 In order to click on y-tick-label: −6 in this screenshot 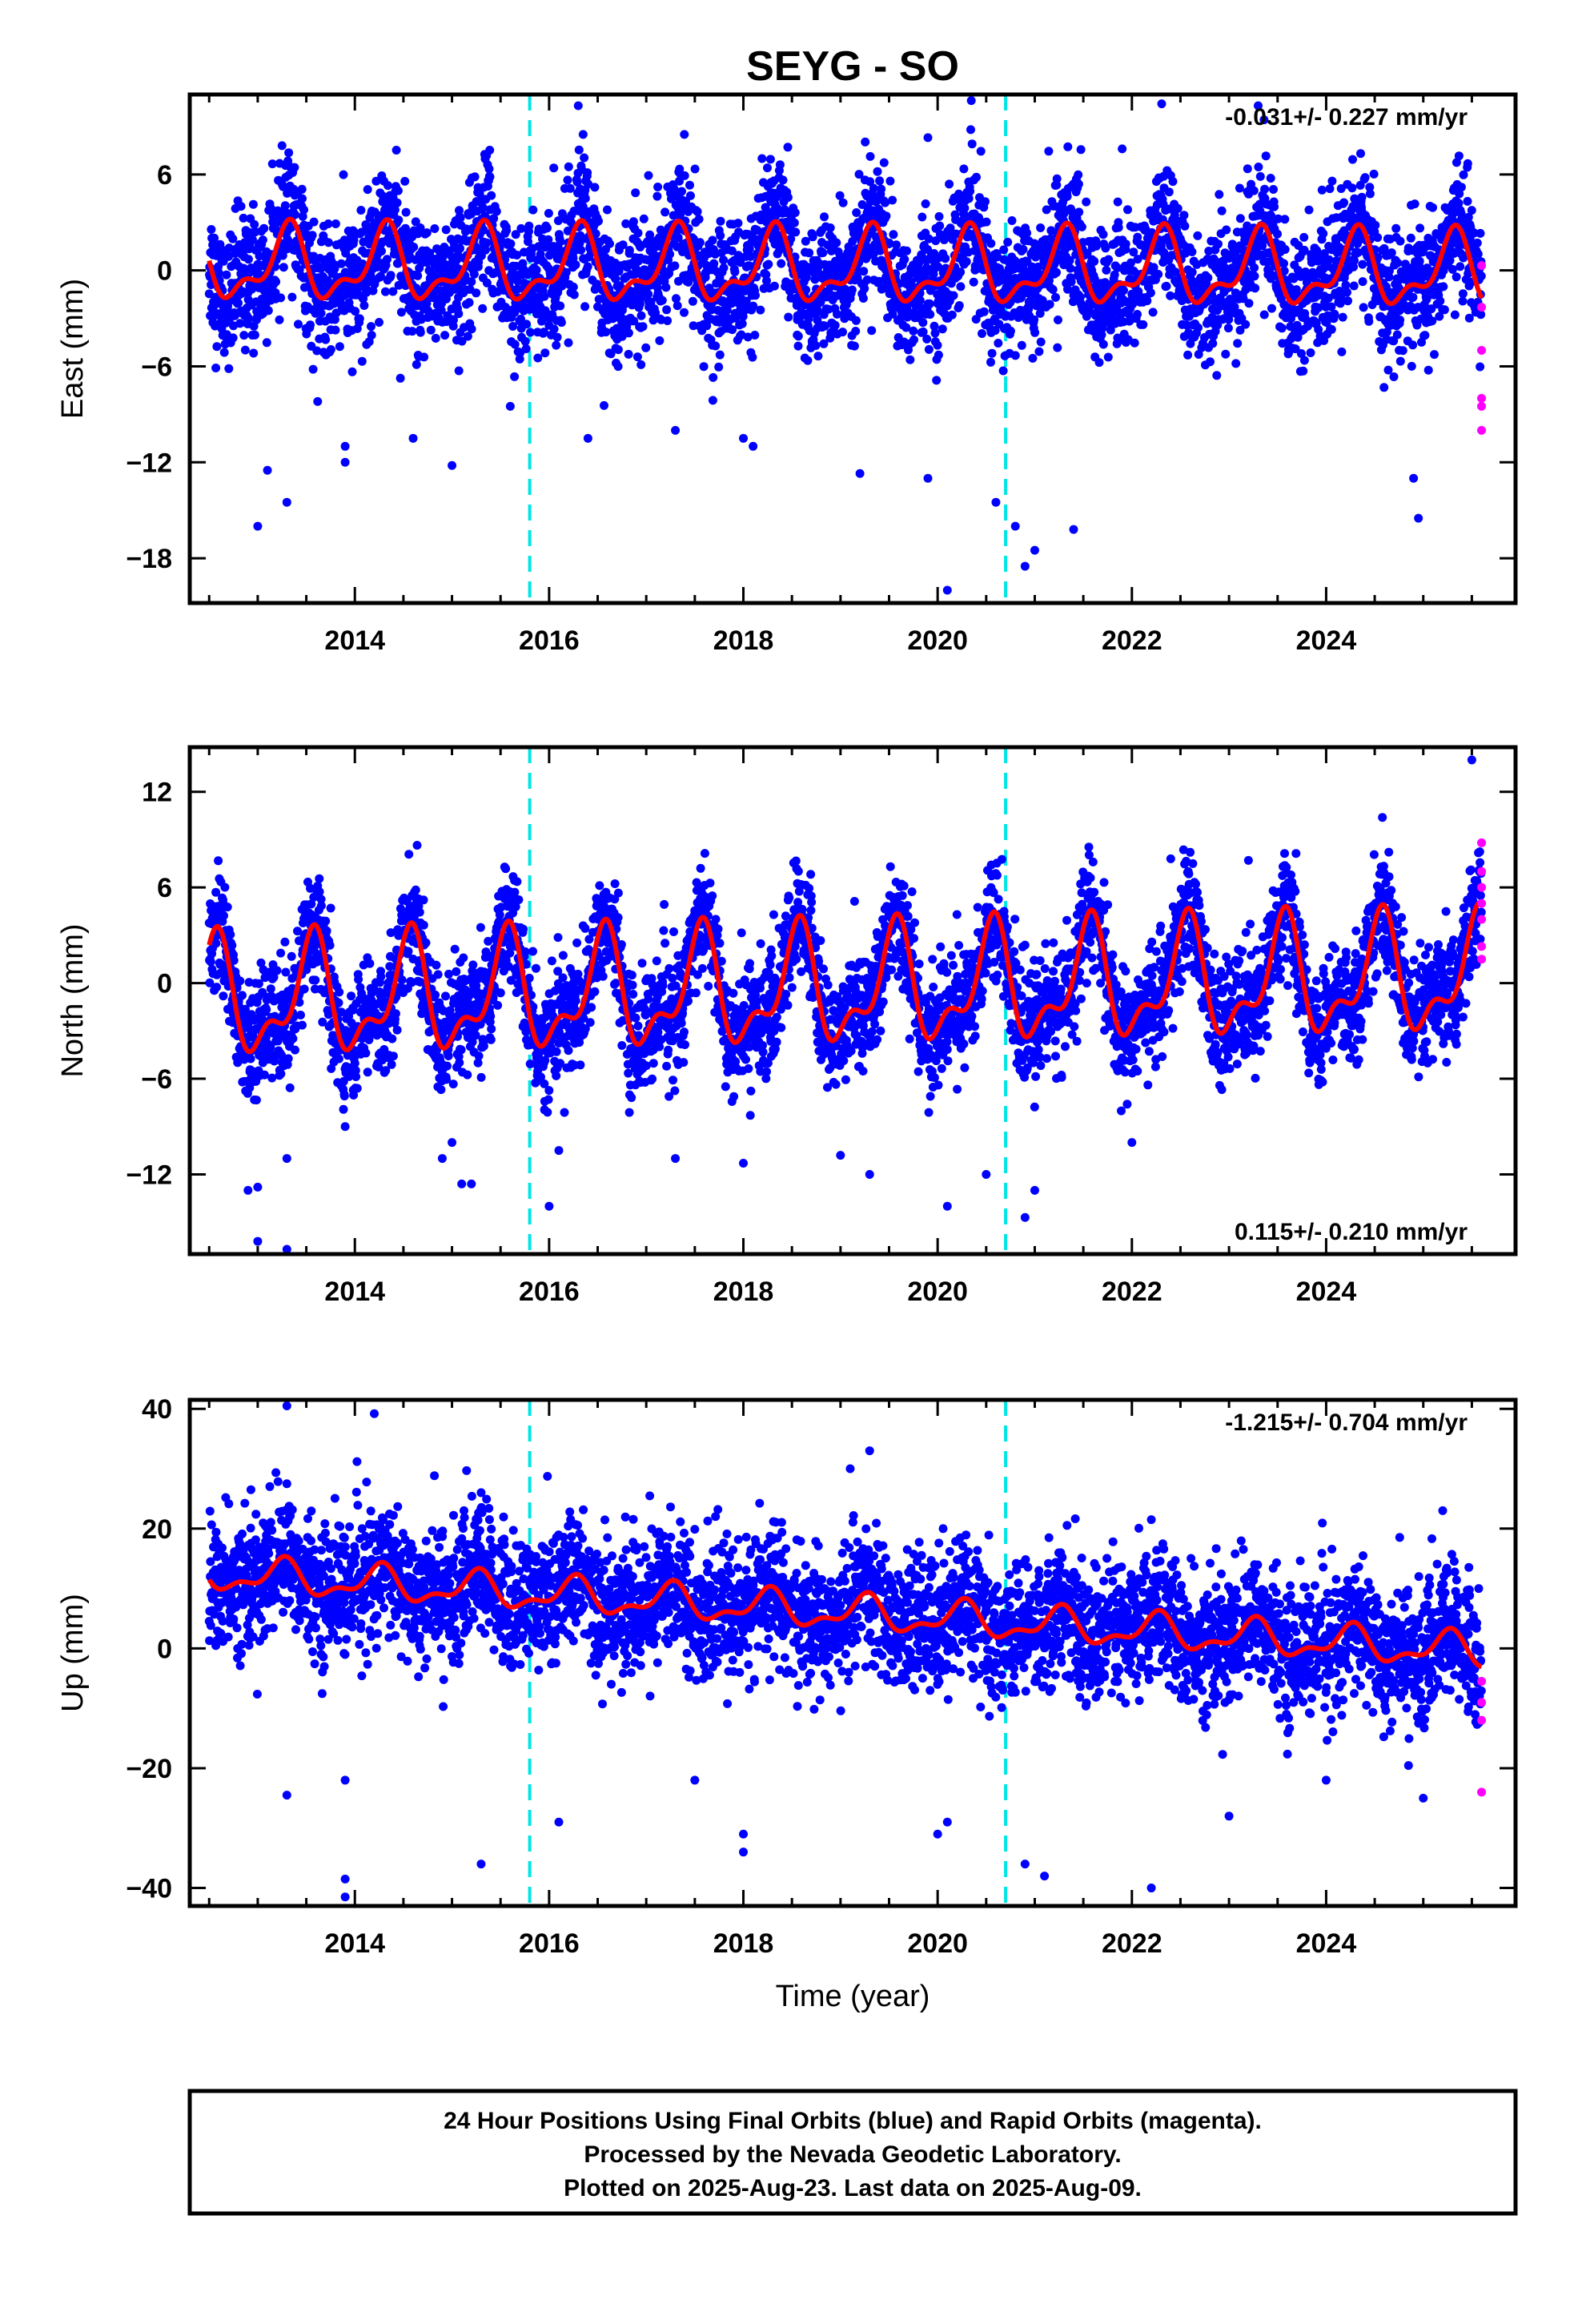, I will do `click(156, 367)`.